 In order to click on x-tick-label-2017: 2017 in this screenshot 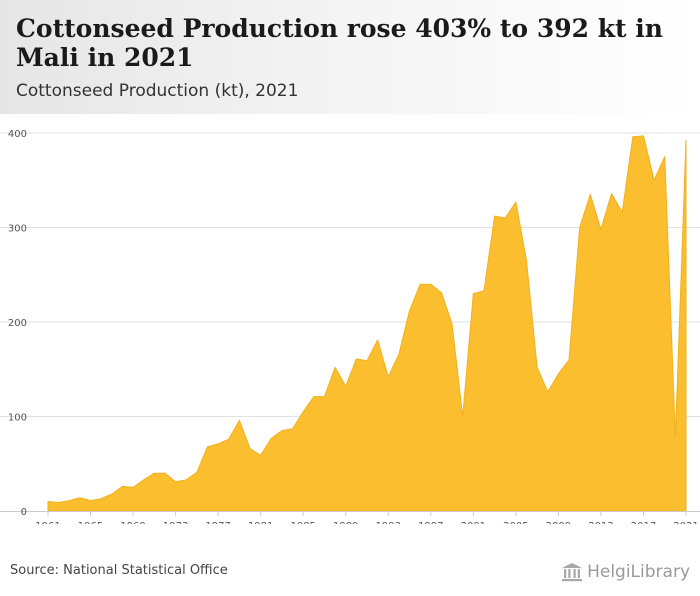, I will do `click(643, 522)`.